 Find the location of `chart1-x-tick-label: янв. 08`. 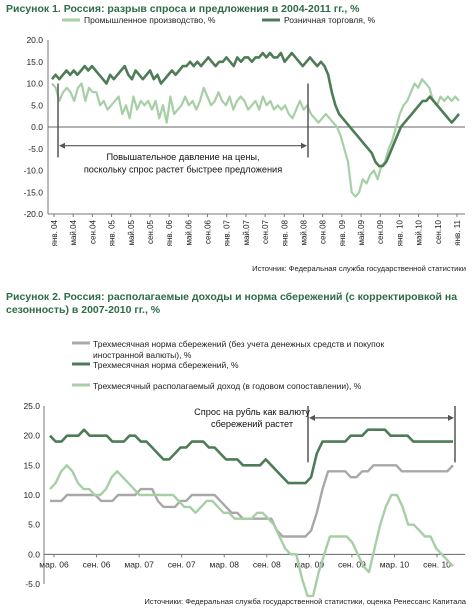

chart1-x-tick-label: янв. 08 is located at coordinates (284, 232).